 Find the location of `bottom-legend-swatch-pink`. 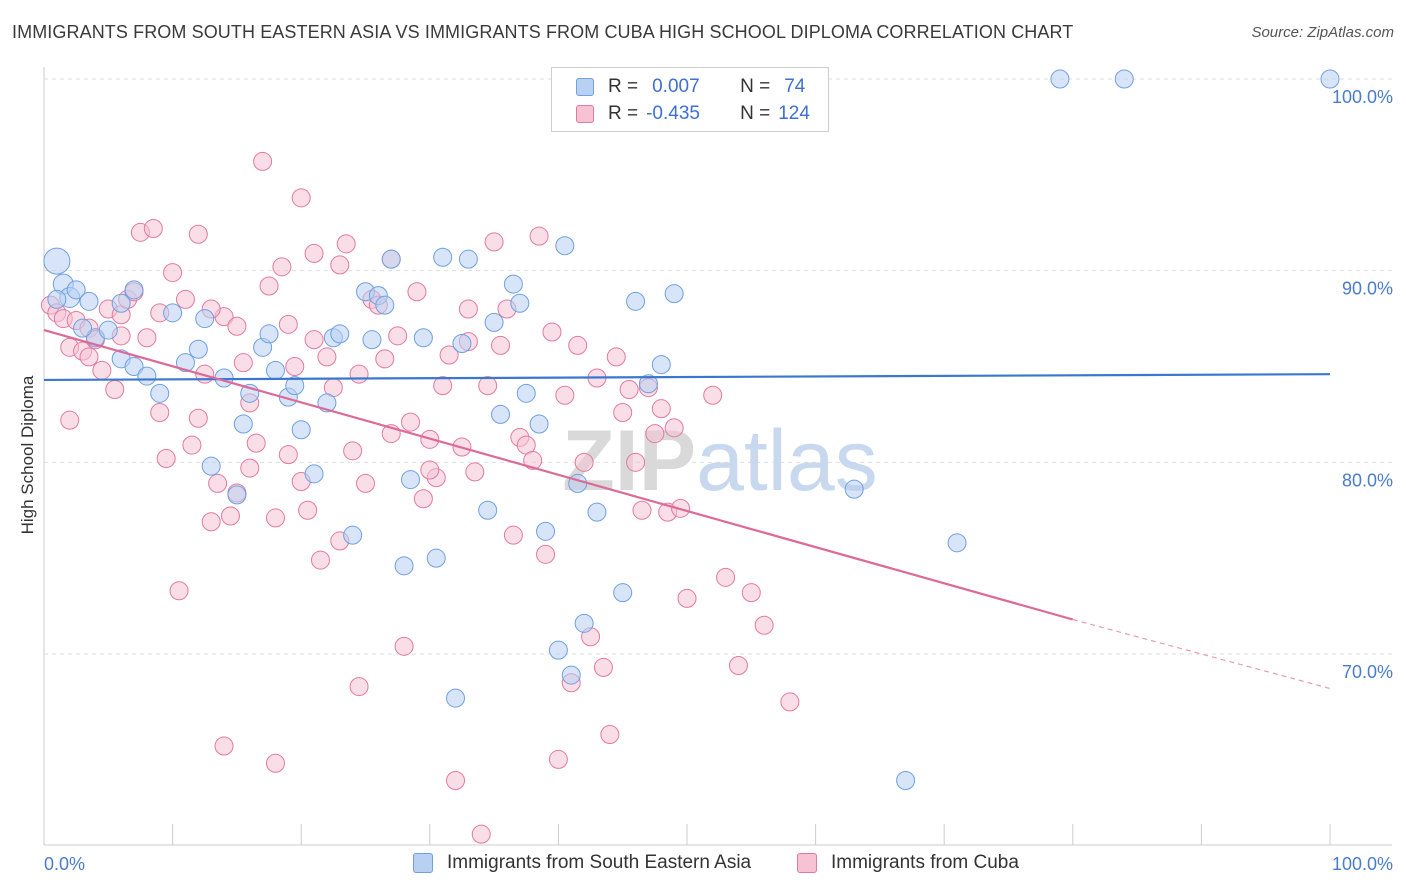

bottom-legend-swatch-pink is located at coordinates (807, 863).